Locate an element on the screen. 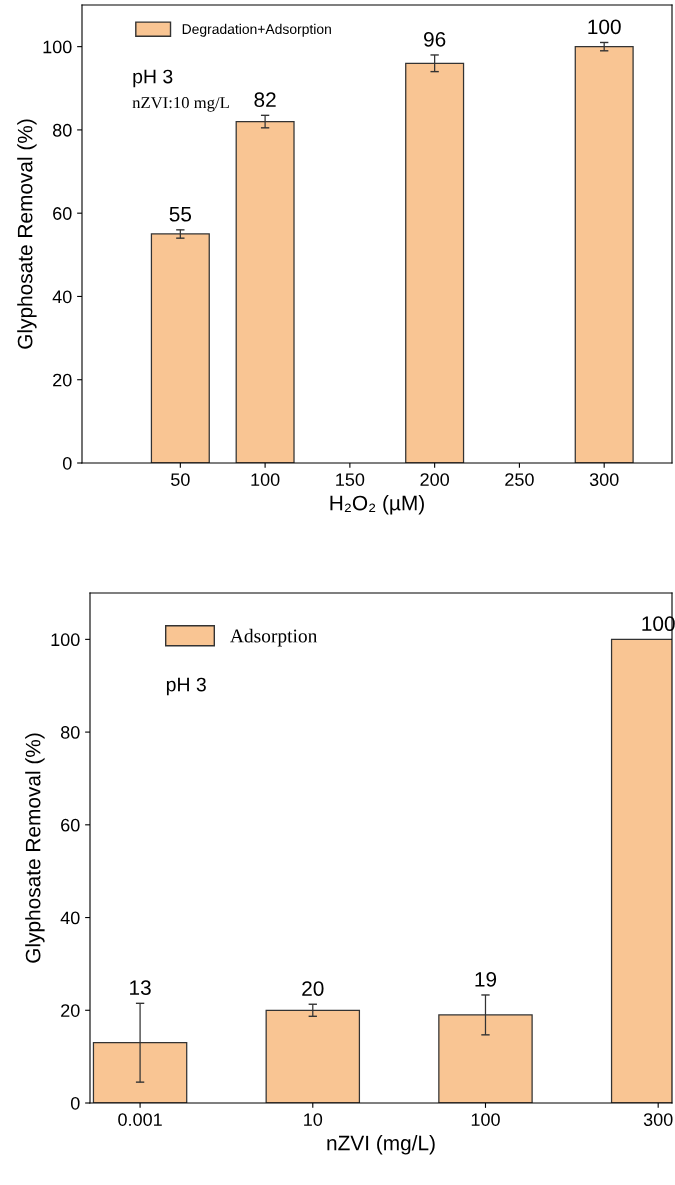 The image size is (675, 1185). x-axis-title: H₂O₂ (µM) is located at coordinates (377, 505).